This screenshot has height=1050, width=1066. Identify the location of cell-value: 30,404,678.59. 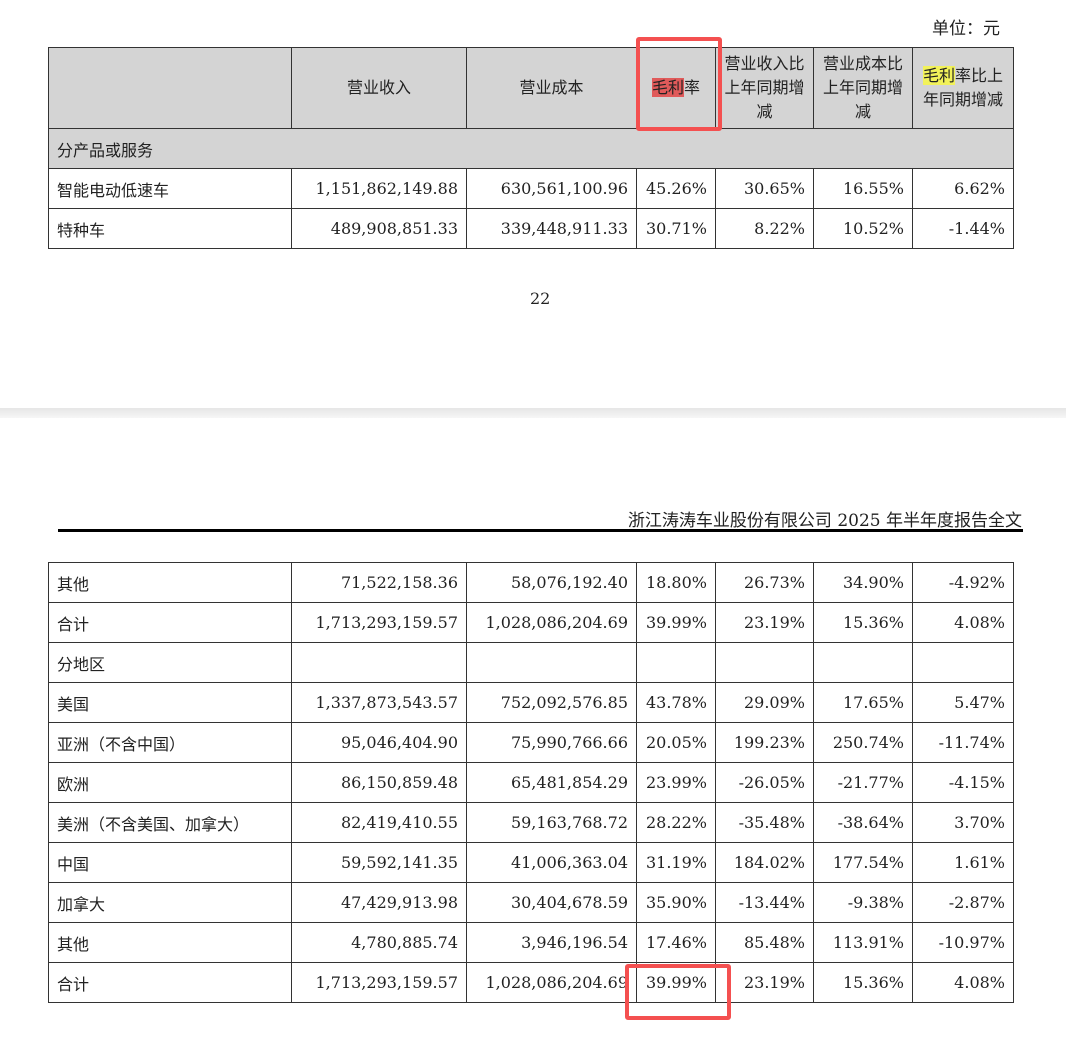
(551, 902).